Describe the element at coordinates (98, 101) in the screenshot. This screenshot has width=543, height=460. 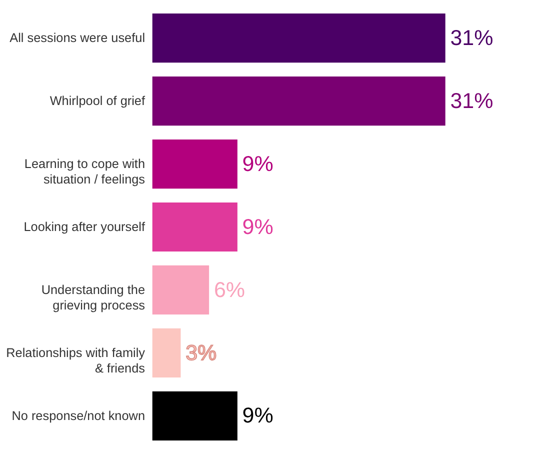
I see `y-tick-label: Whirlpool of grief` at that location.